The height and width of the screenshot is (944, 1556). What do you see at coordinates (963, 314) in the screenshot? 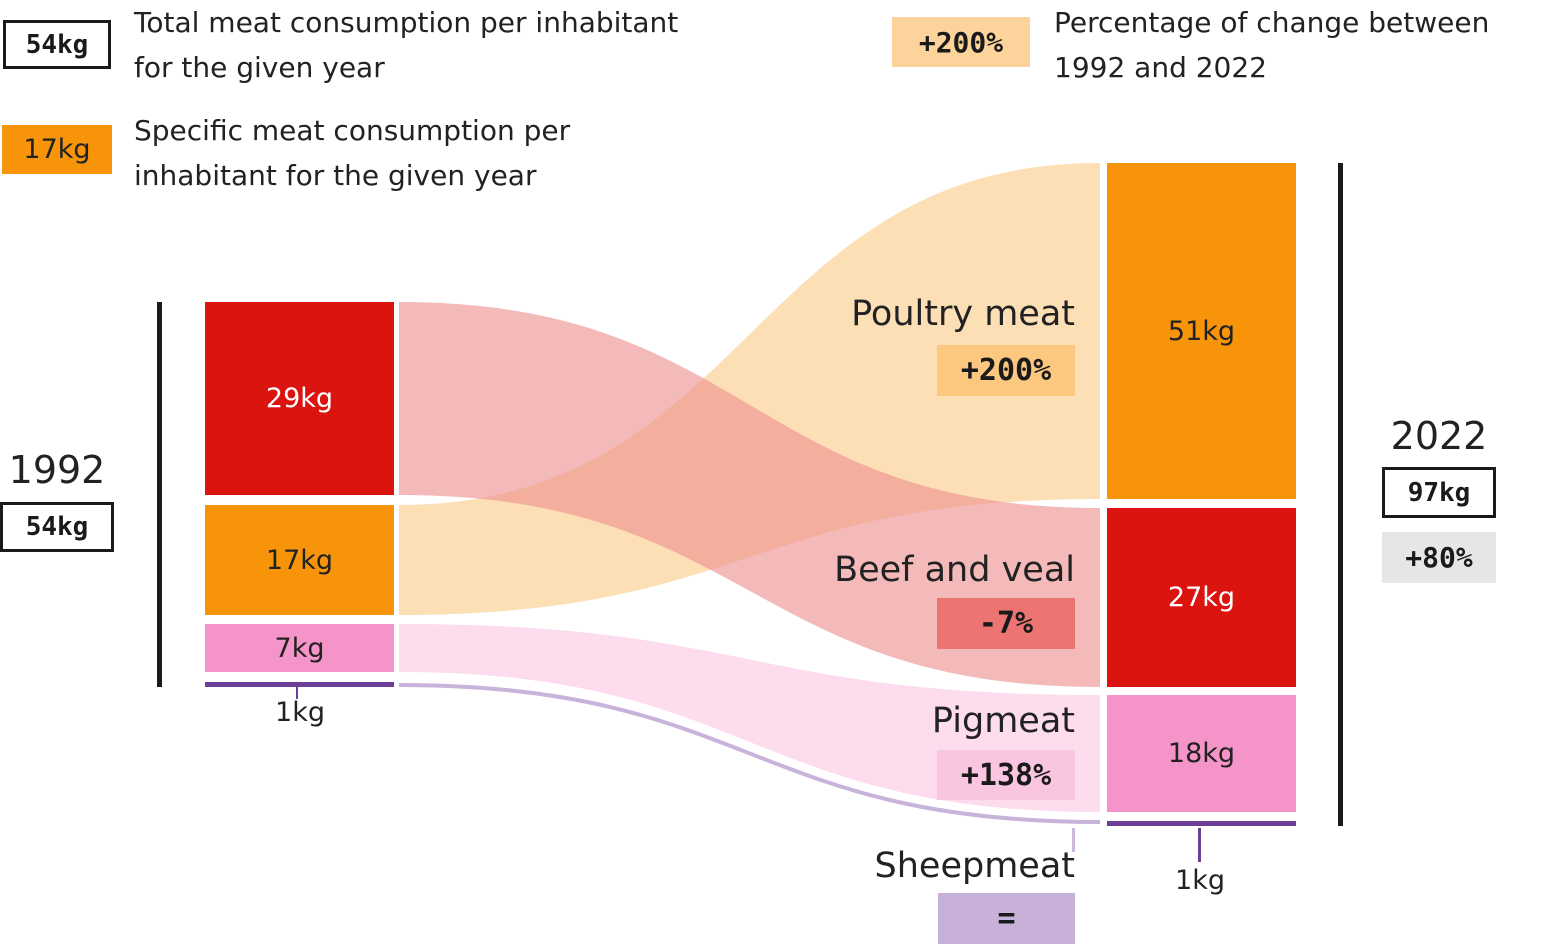
I see `label-poultry: Poultry meat` at bounding box center [963, 314].